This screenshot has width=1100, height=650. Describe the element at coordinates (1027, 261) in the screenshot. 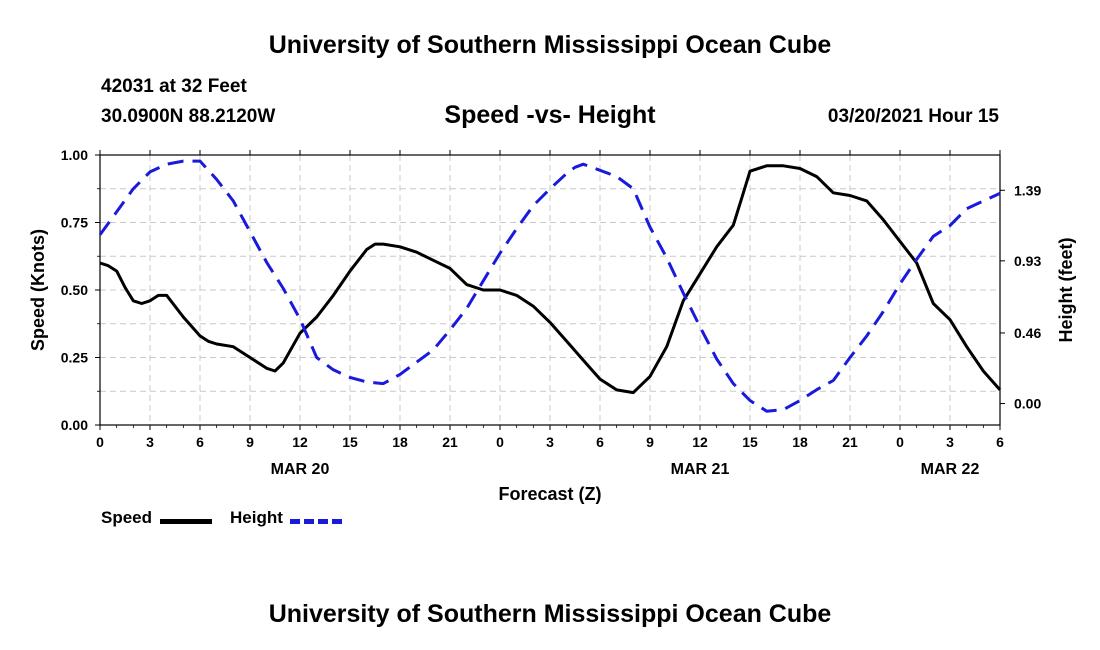

I see `y-right-tick-label: 0.93` at that location.